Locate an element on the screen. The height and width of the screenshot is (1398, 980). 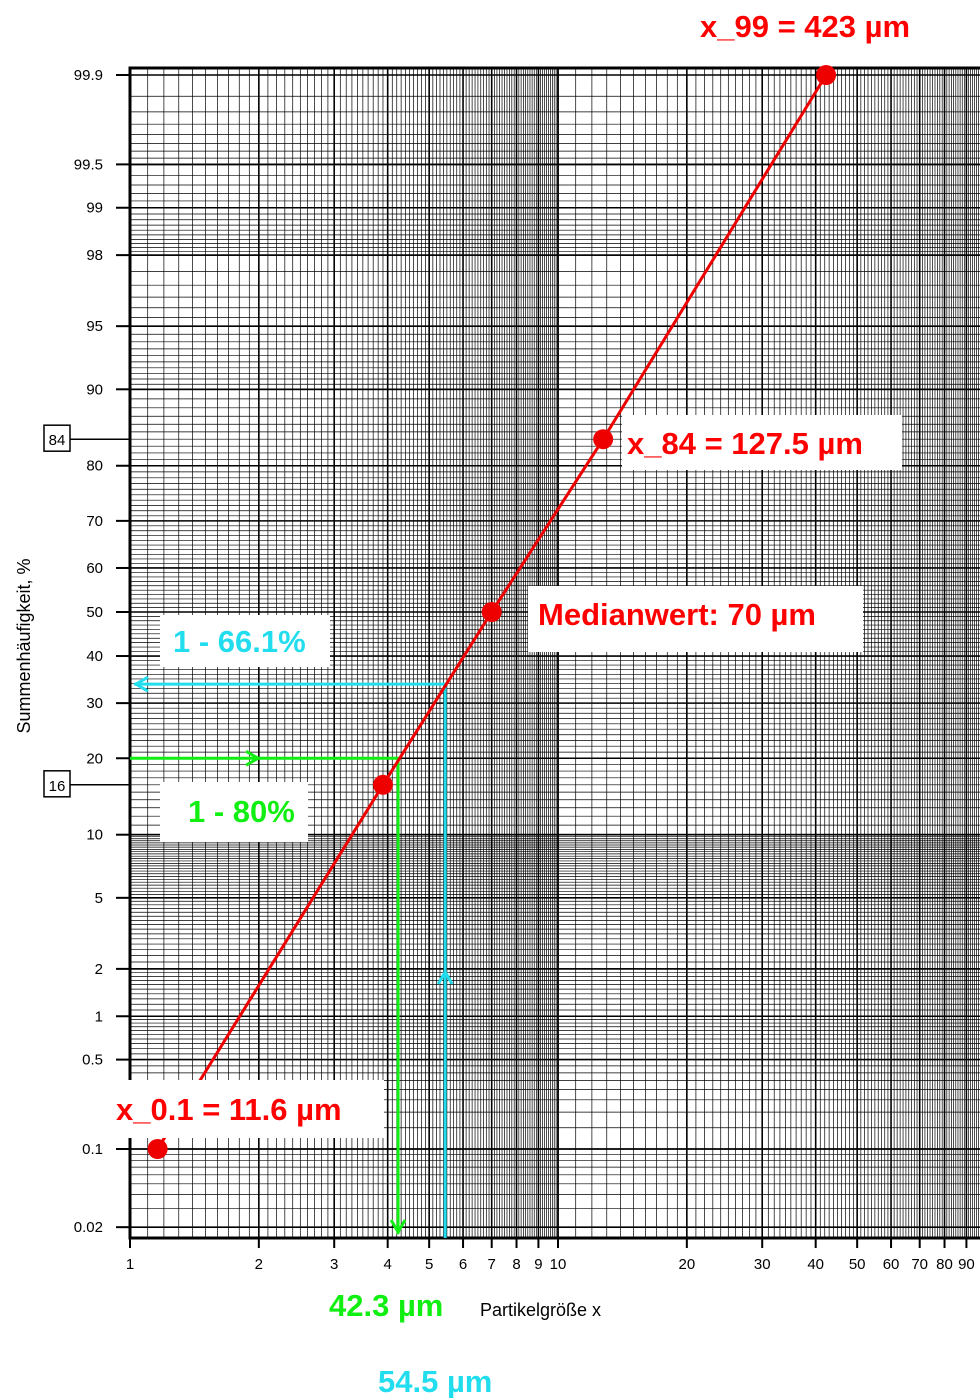
annotation-cyan-size-text: 54.5 µm is located at coordinates (435, 1381).